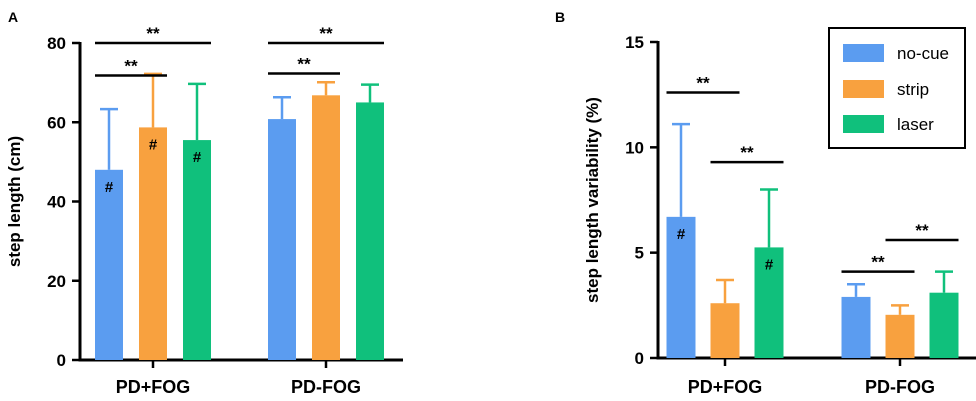 The image size is (976, 401). What do you see at coordinates (13, 17) in the screenshot?
I see `panel-letter: A` at bounding box center [13, 17].